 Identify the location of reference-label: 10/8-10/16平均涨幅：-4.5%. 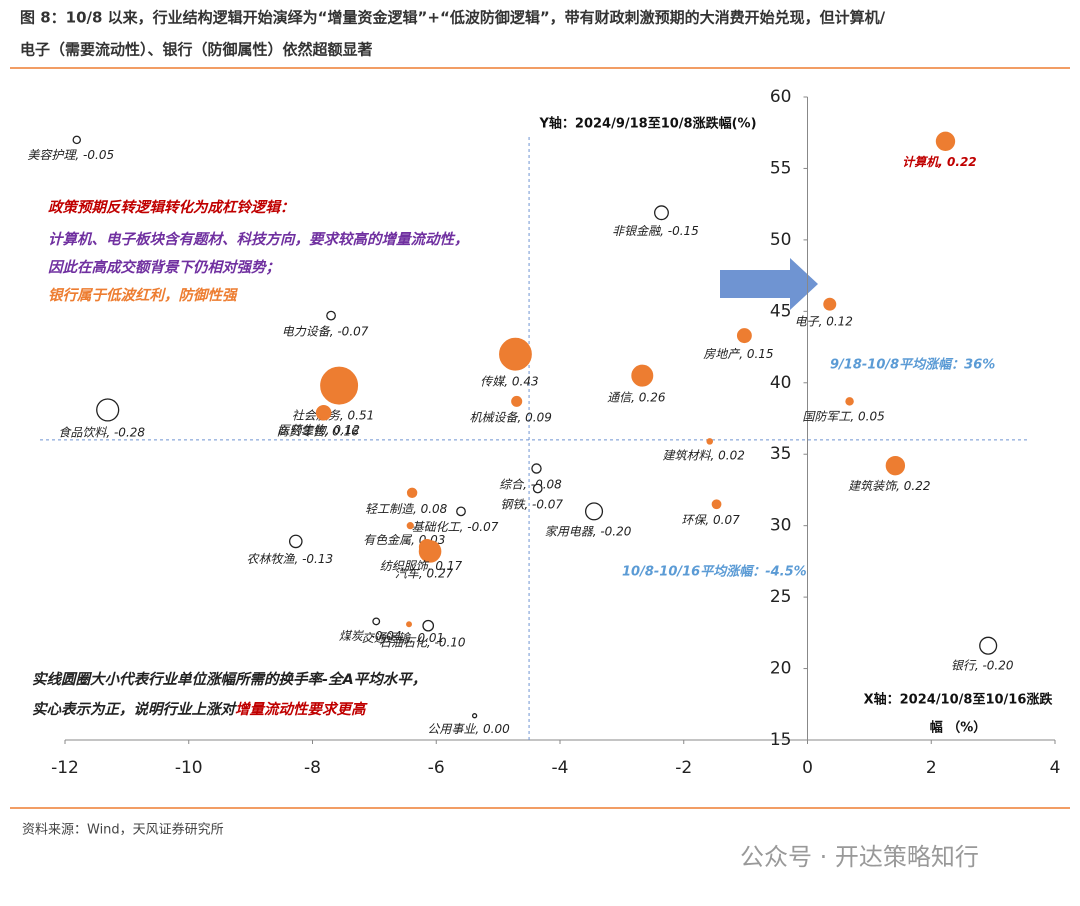
(714, 572).